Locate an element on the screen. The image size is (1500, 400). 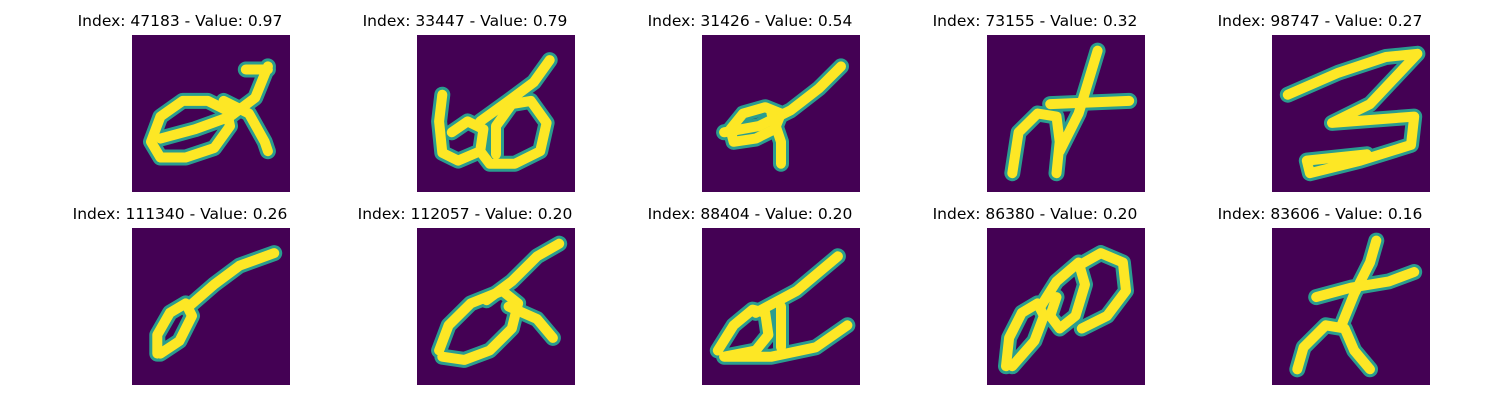
subplot: Index: 111340 - Value: 0.26 is located at coordinates (180, 289).